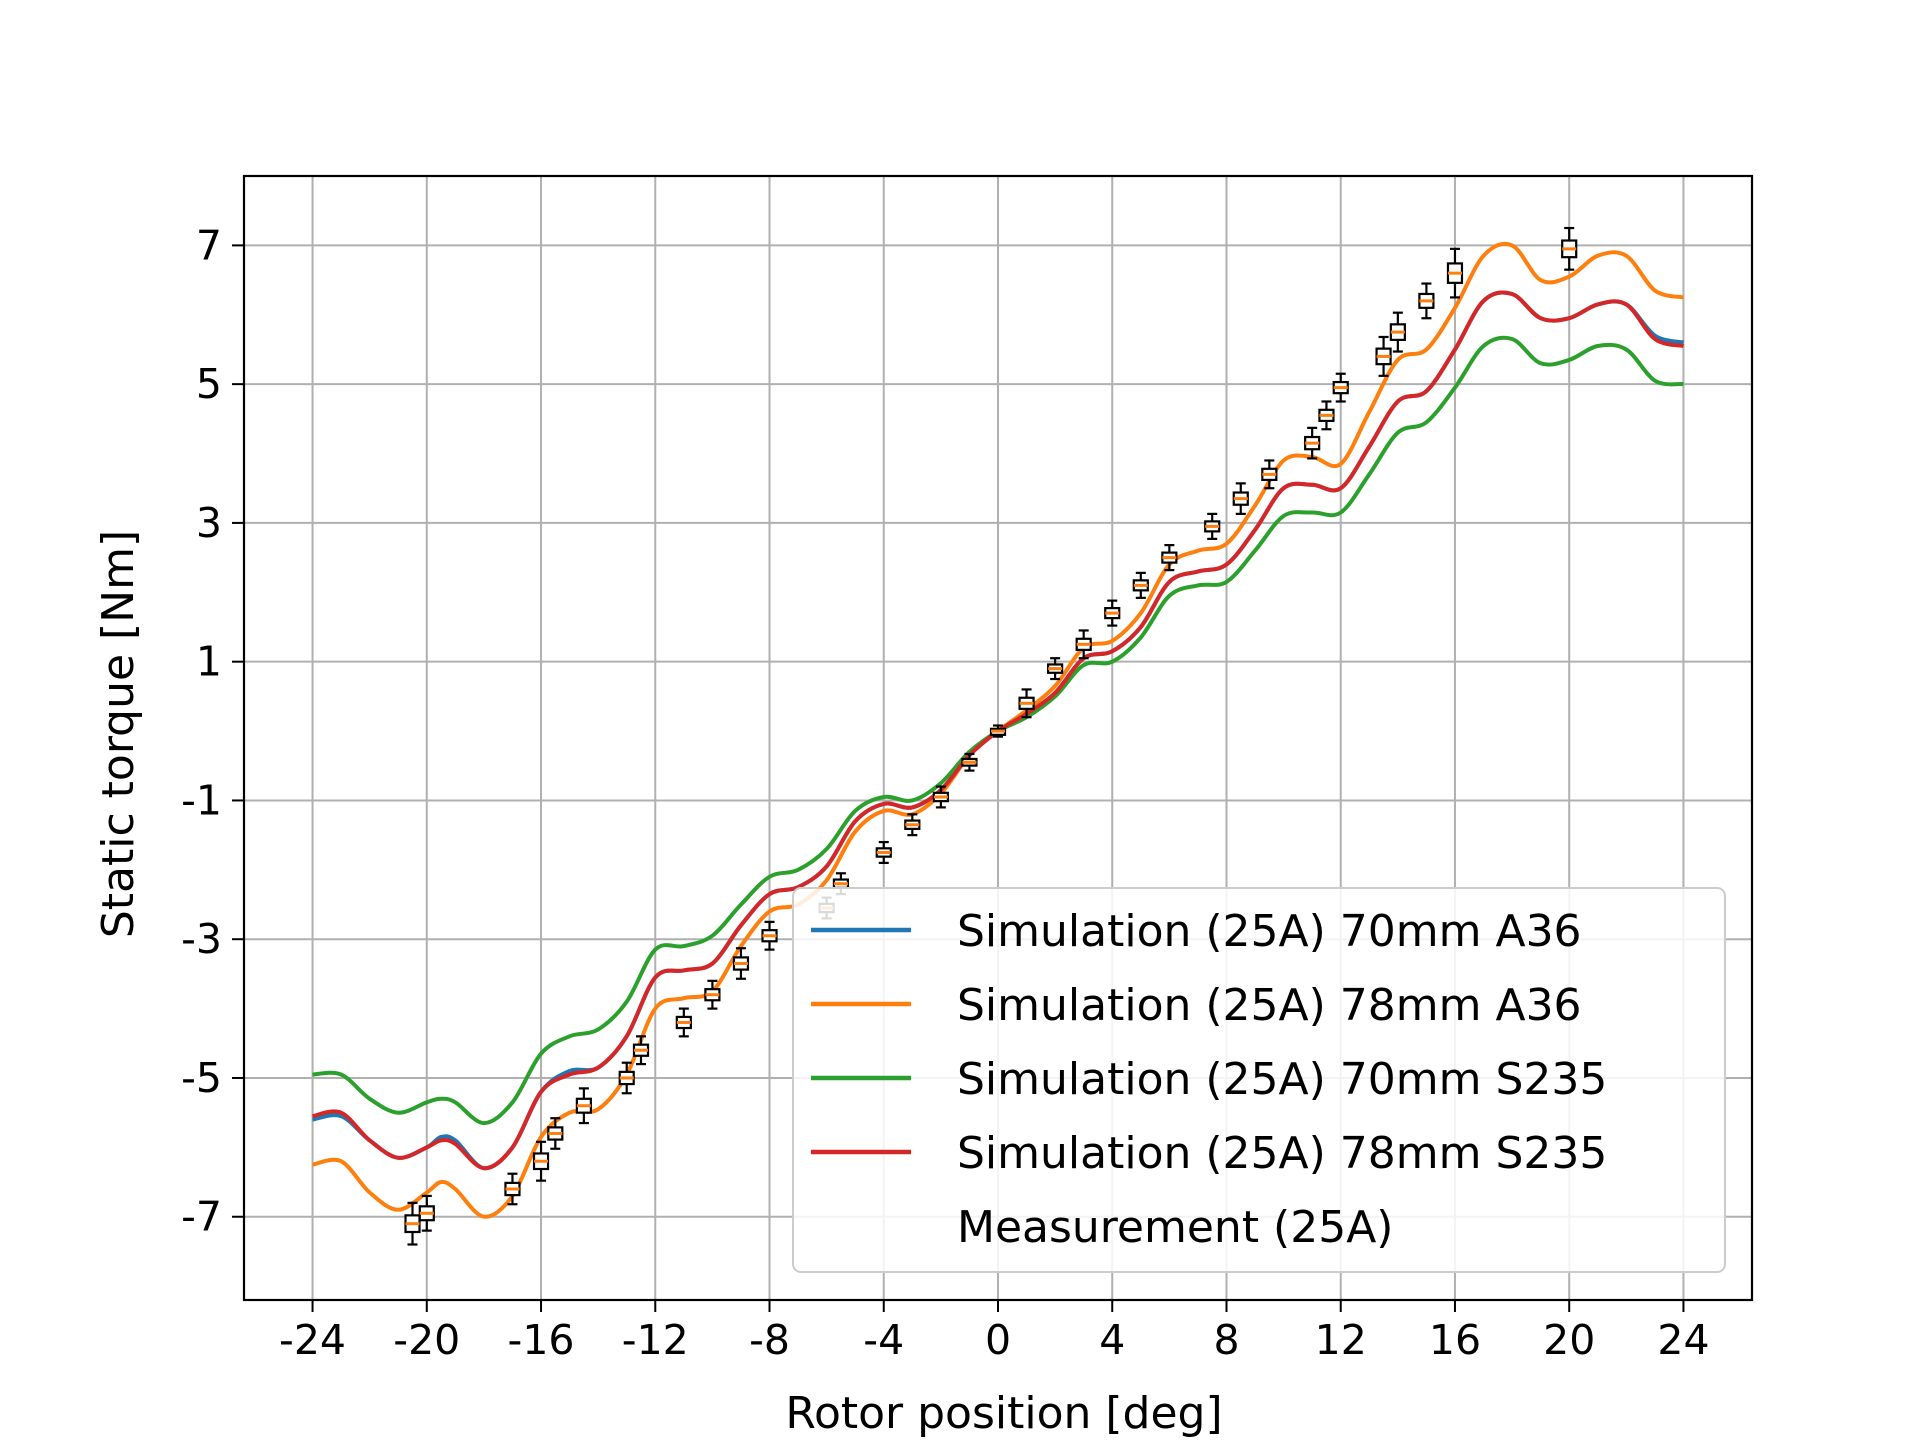 This screenshot has height=1445, width=1920. I want to click on x-tick-label: -8, so click(769, 1340).